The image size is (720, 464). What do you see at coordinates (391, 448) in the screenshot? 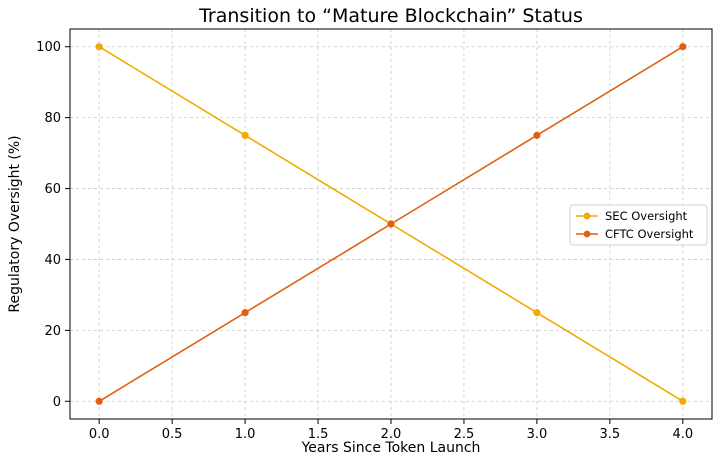
I see `x-axis-label: Years Since Token Launch` at bounding box center [391, 448].